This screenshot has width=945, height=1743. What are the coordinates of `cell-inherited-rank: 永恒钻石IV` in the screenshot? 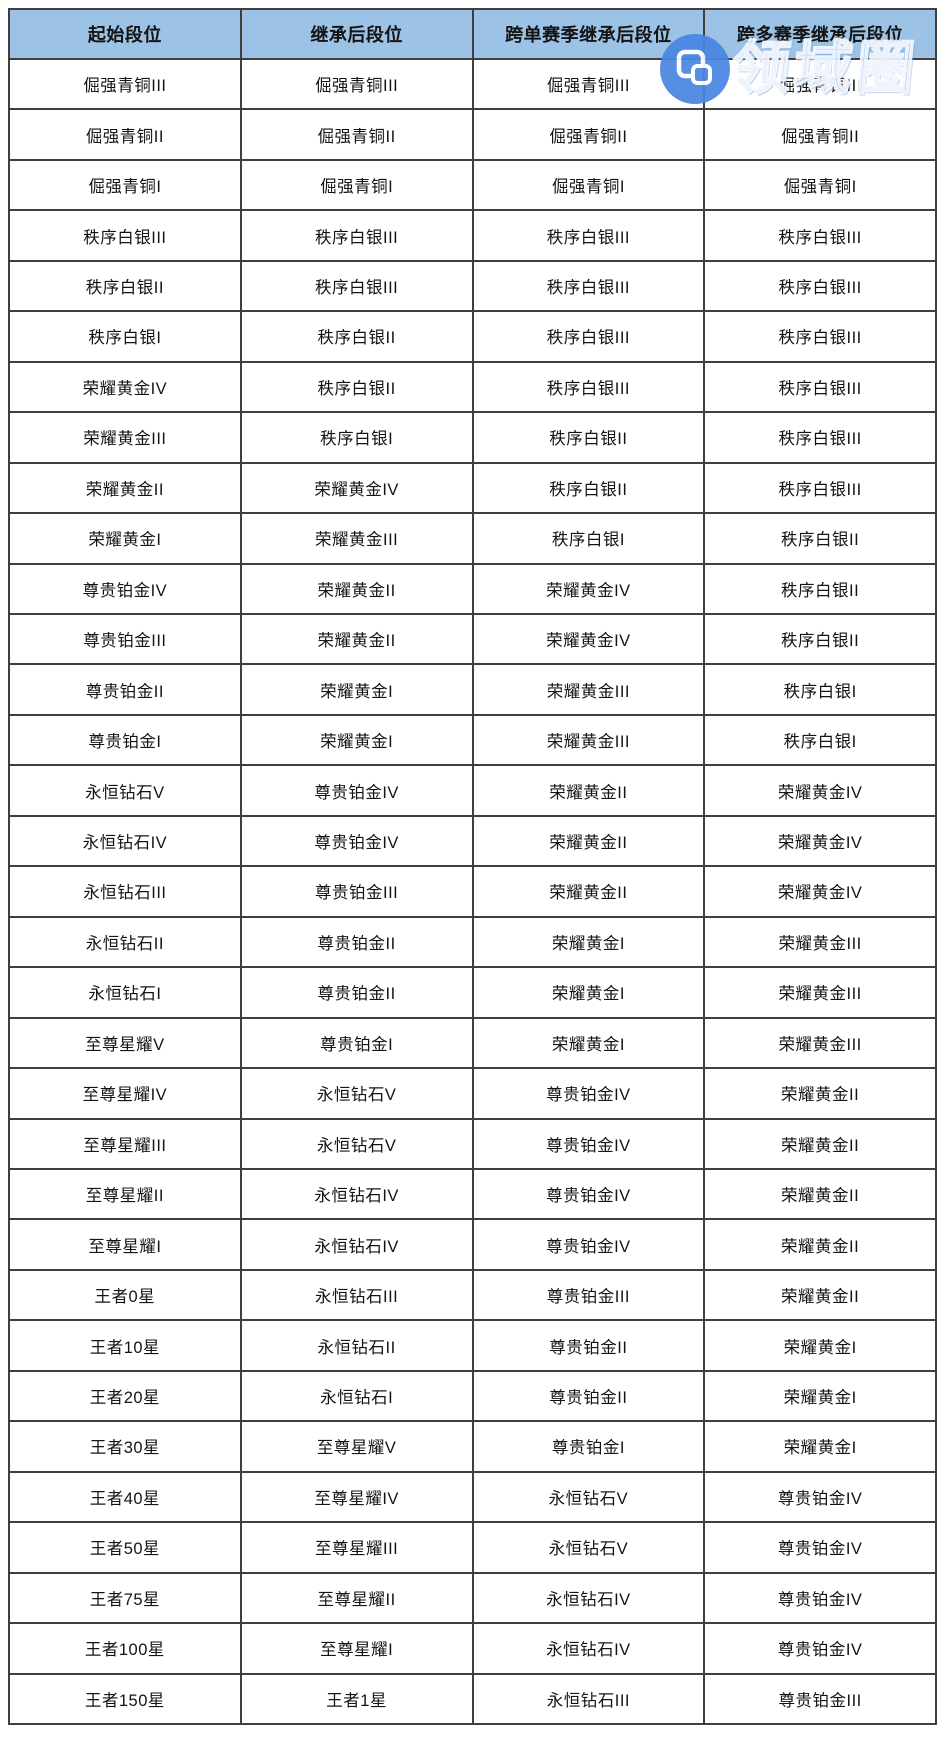 It's located at (356, 1244).